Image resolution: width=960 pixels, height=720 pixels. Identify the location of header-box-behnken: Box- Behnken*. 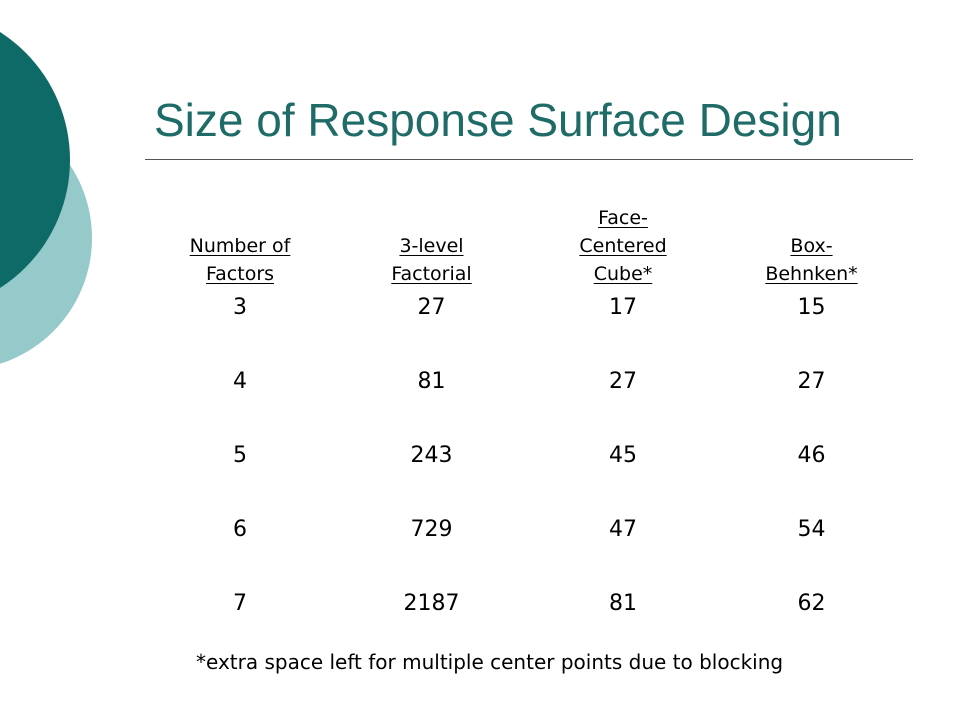
(811, 244).